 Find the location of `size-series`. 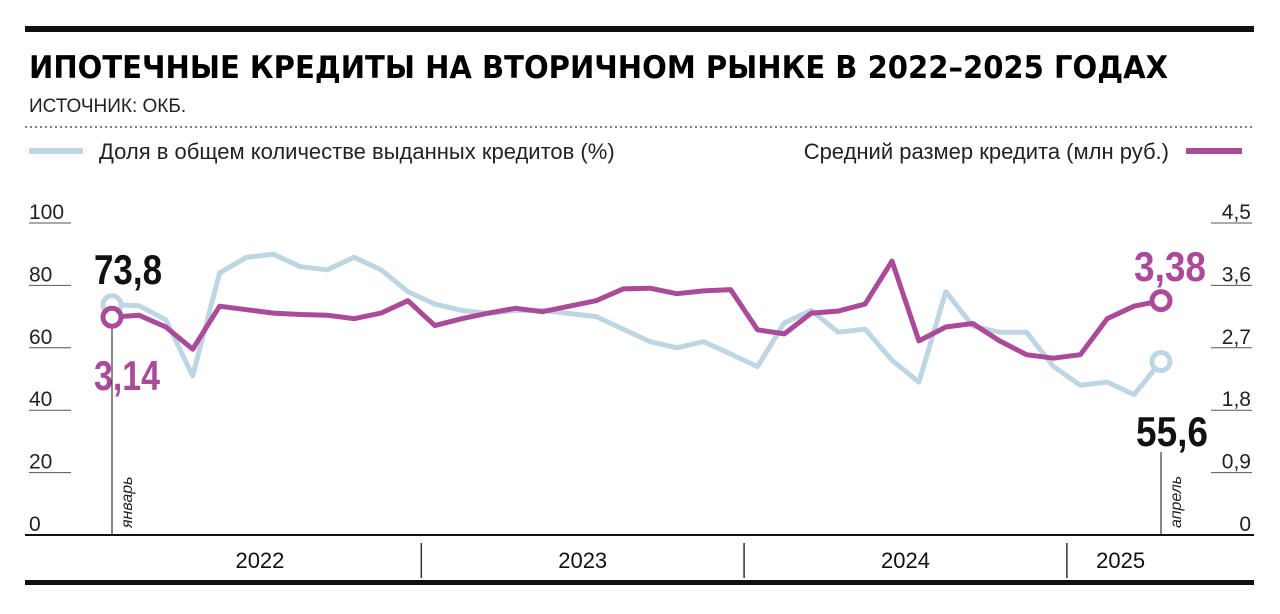

size-series is located at coordinates (636, 309).